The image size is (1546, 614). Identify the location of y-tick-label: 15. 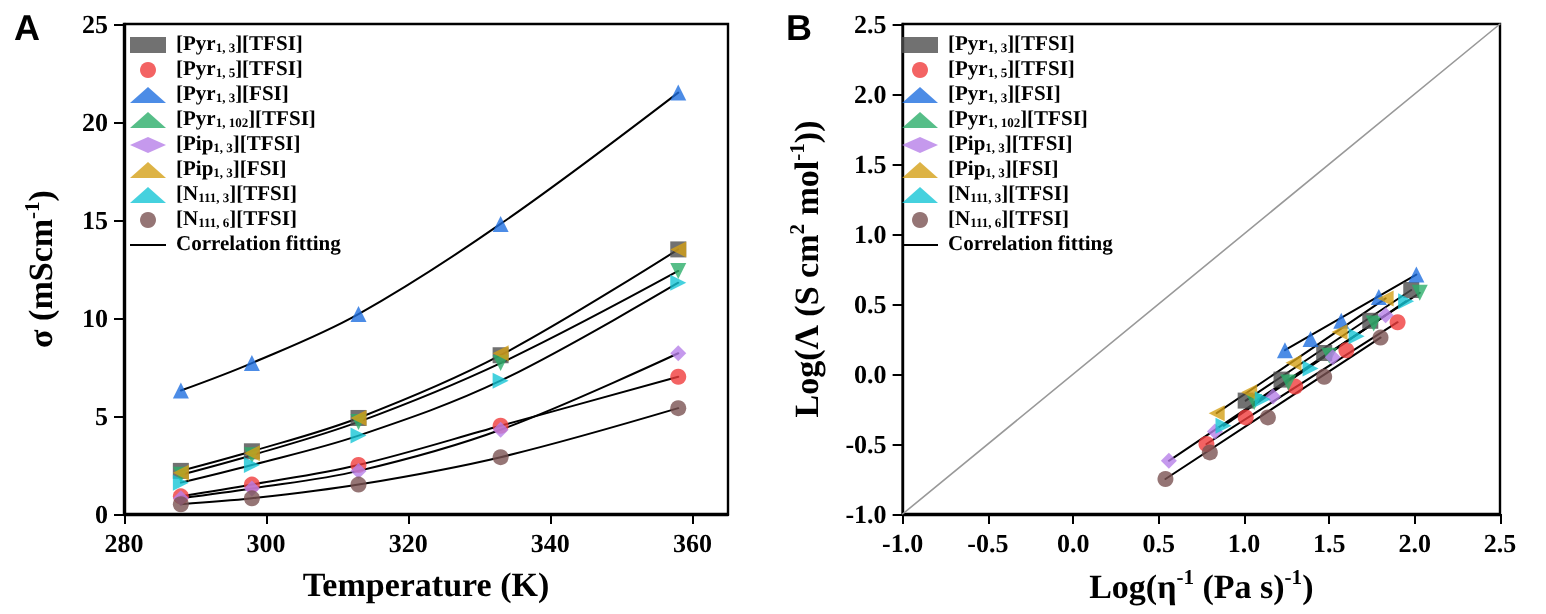
(95, 220).